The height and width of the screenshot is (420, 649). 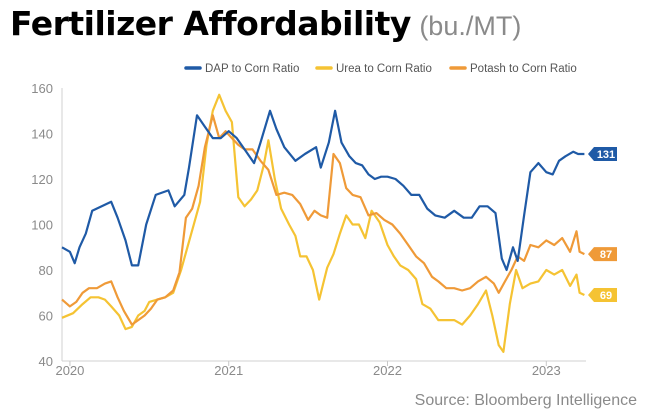 What do you see at coordinates (42, 179) in the screenshot?
I see `y-tick-label: 120` at bounding box center [42, 179].